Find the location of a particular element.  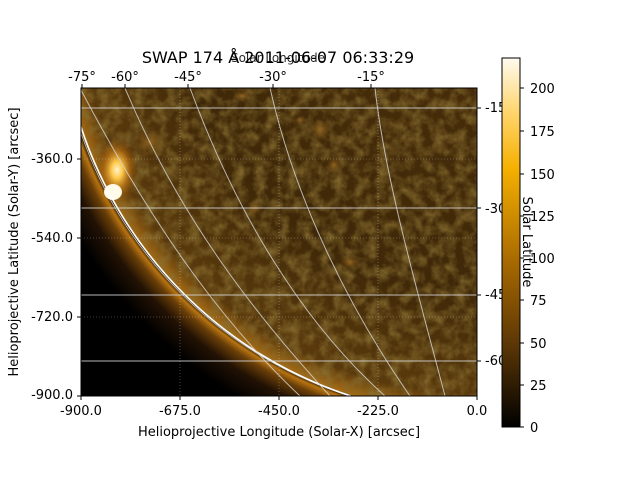

x-tick-label: 0.0 is located at coordinates (477, 411).